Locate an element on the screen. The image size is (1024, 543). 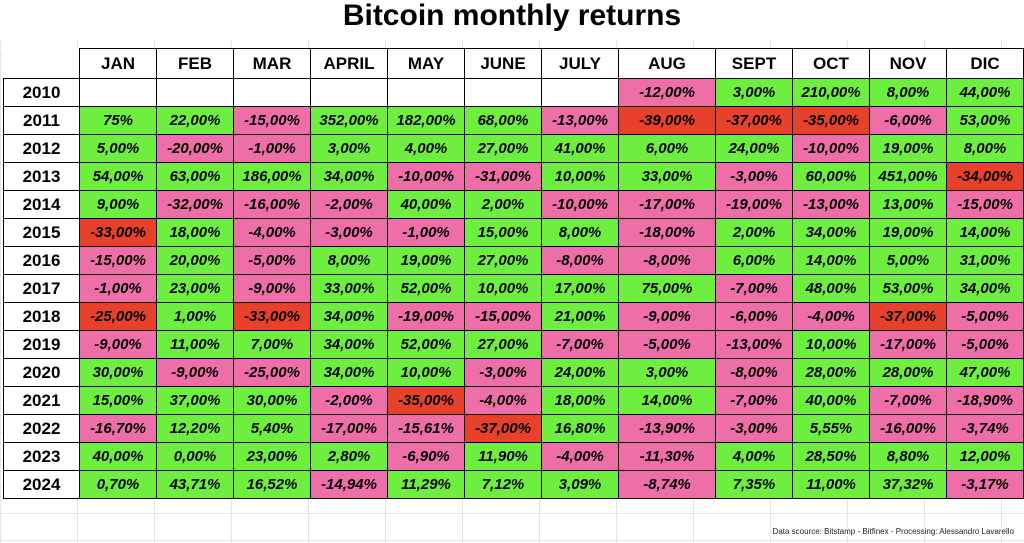
return-cell: 13,00% is located at coordinates (908, 204).